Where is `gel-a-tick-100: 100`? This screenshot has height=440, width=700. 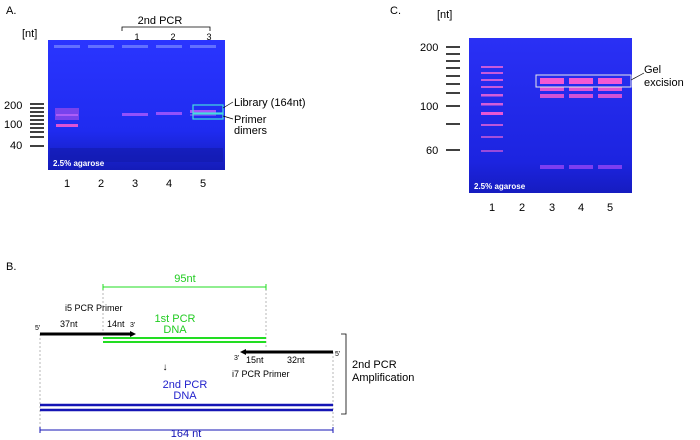
gel-a-tick-100: 100 is located at coordinates (13, 125).